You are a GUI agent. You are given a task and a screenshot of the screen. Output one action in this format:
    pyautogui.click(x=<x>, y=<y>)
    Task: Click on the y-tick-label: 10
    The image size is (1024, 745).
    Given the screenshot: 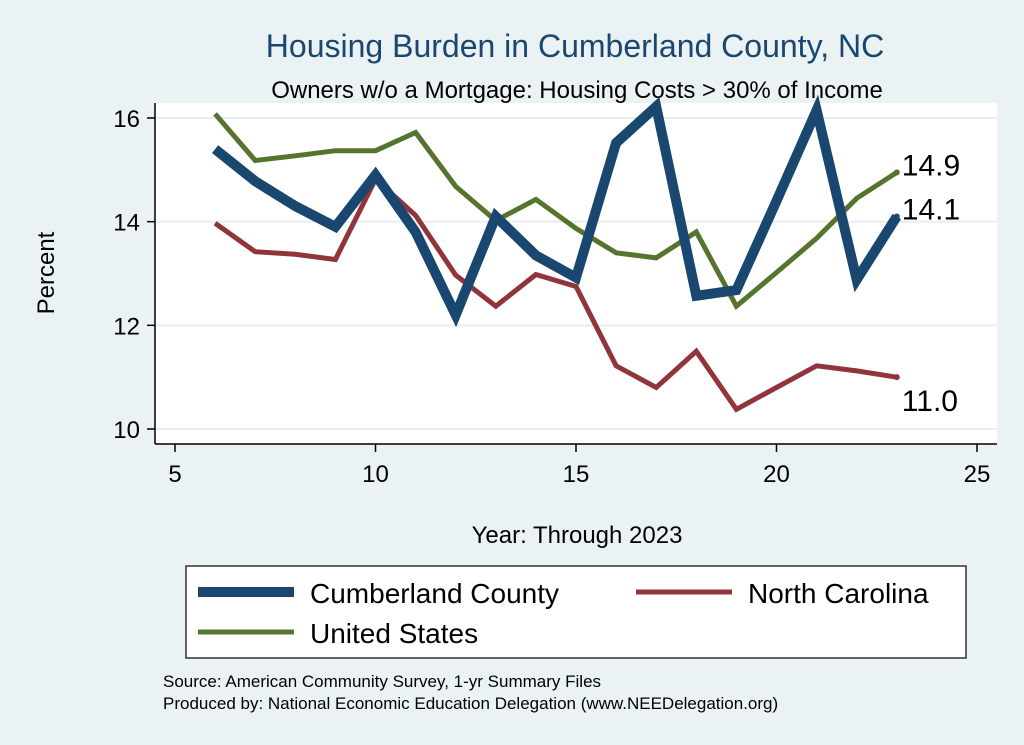 What is the action you would take?
    pyautogui.click(x=126, y=430)
    